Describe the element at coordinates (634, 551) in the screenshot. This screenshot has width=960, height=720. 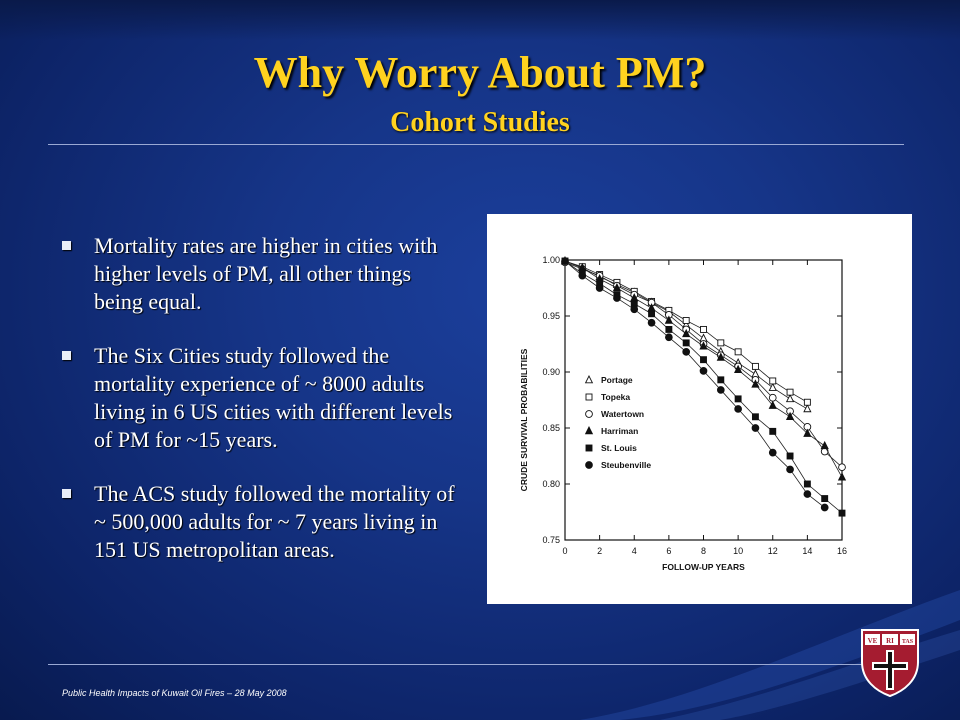
I see `x-tick-label: 4` at that location.